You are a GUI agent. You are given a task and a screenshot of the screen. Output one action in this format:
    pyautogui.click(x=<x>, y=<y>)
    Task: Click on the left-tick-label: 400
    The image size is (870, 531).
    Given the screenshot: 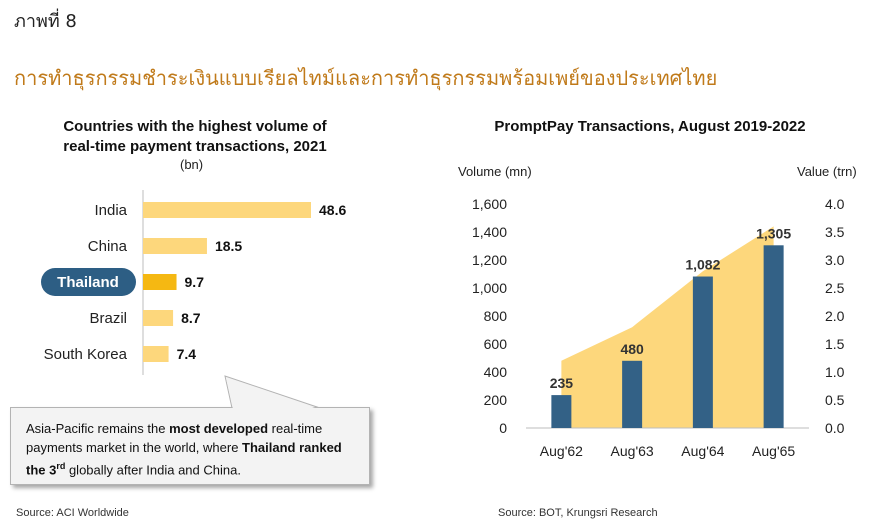 What is the action you would take?
    pyautogui.click(x=496, y=372)
    